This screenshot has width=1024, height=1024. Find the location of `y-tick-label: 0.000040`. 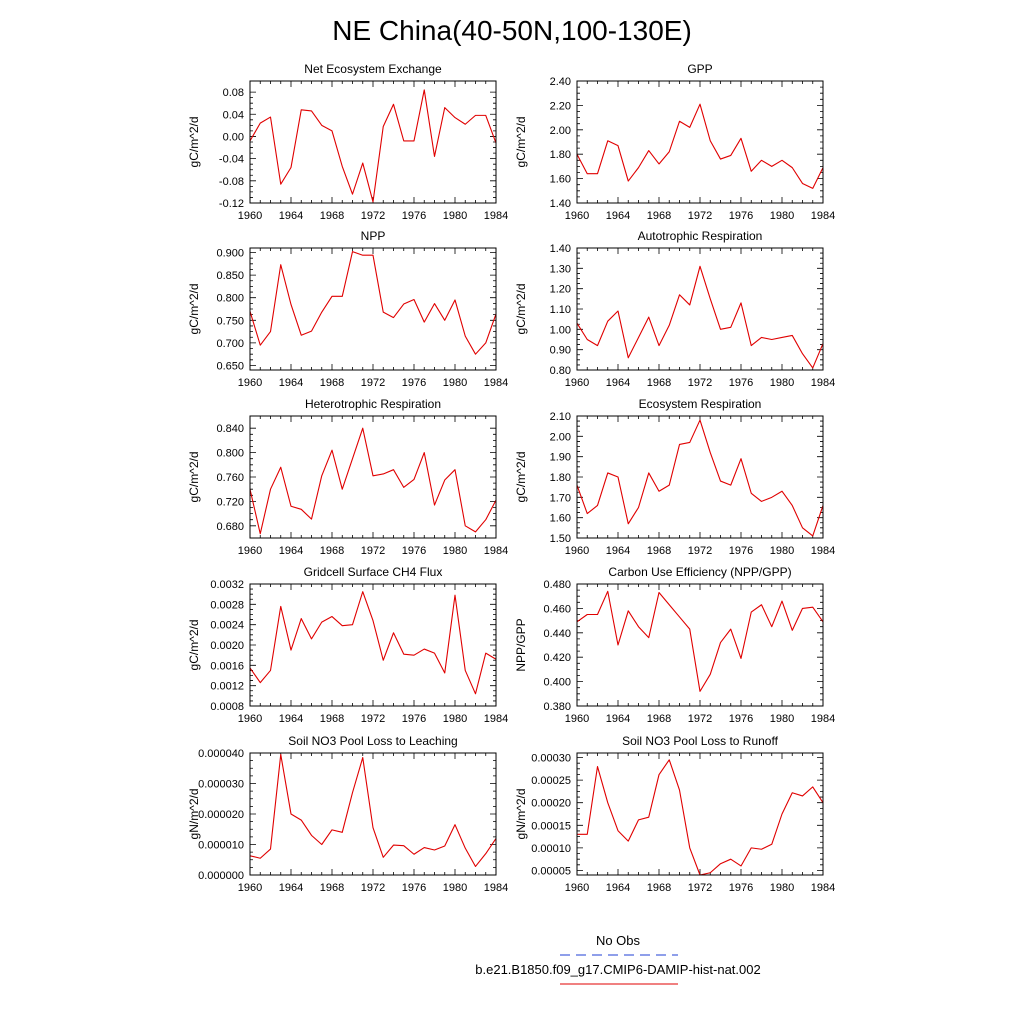

y-tick-label: 0.000040 is located at coordinates (221, 754).